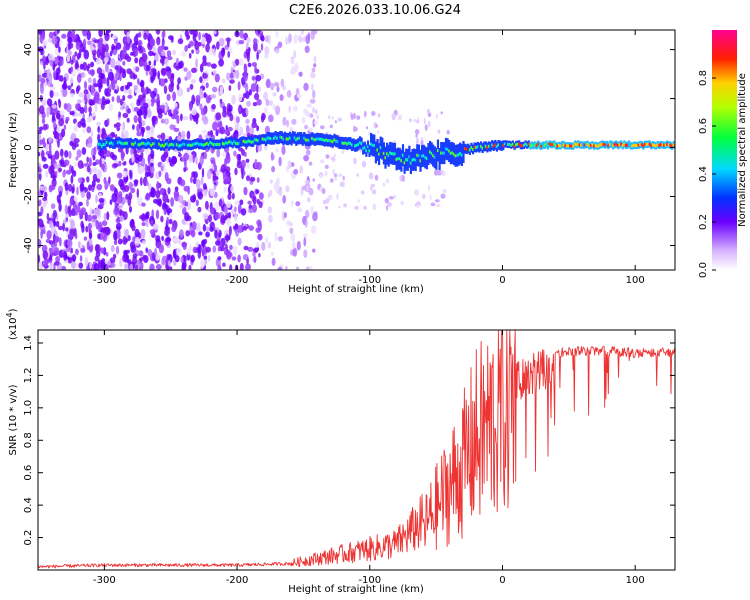 The image size is (750, 600). What do you see at coordinates (742, 150) in the screenshot?
I see `colorbar-label: Normalized spectral amplitude` at bounding box center [742, 150].